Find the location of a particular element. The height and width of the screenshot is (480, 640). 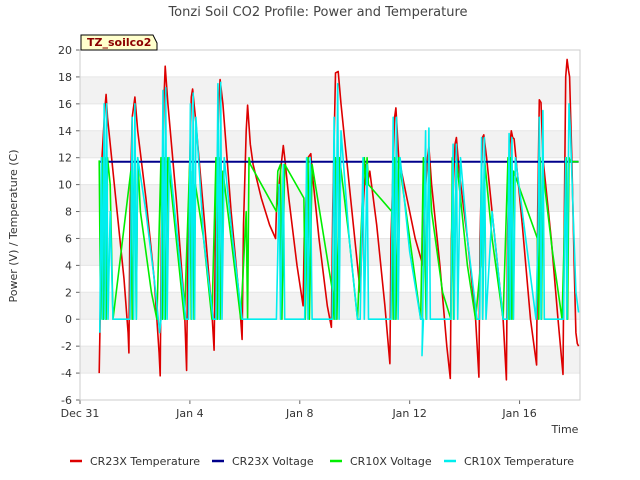

y-axis-label: Power (V) / Temperature (C) is located at coordinates (13, 225).